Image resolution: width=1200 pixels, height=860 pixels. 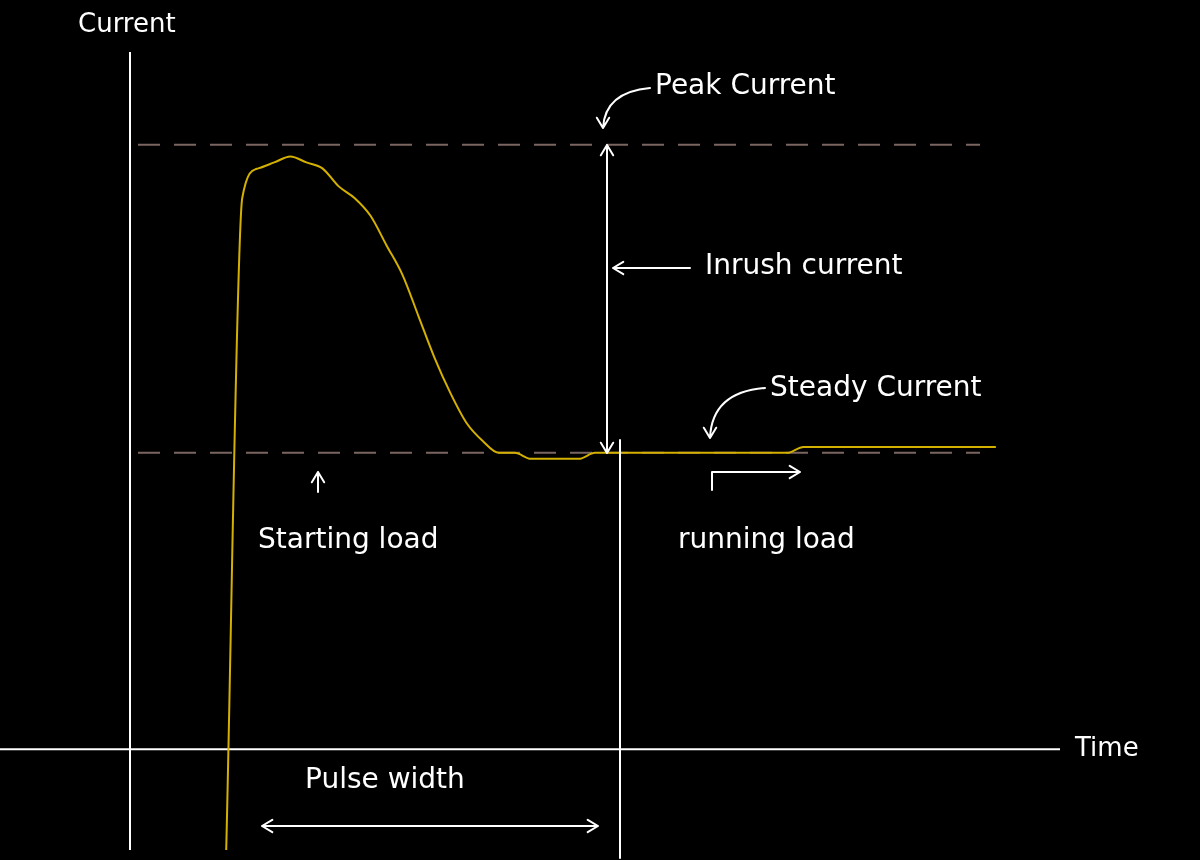 I want to click on annotation: Steady Current, so click(x=876, y=386).